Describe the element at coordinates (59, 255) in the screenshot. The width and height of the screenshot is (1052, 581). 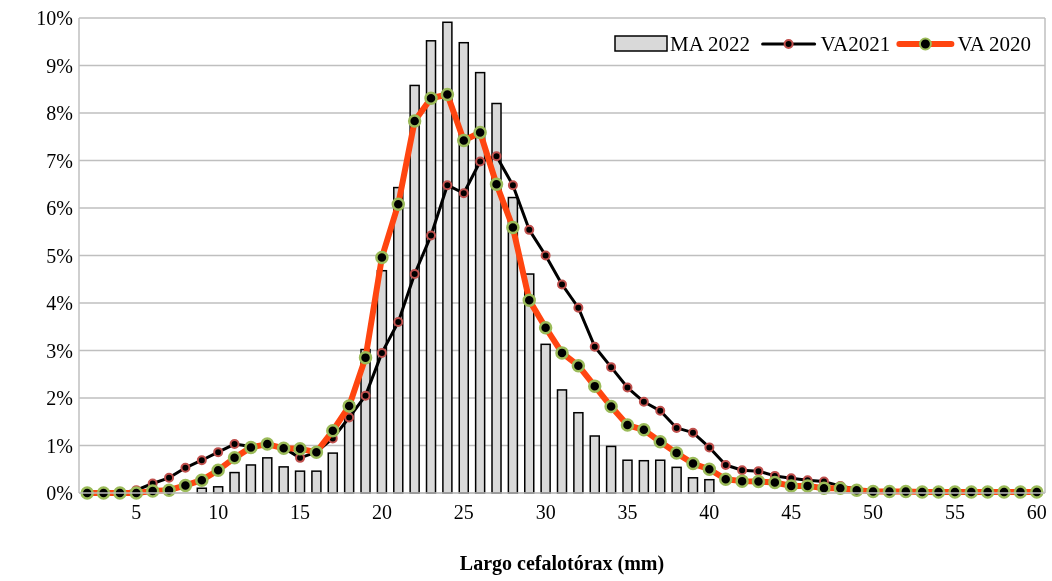
I see `y-tick-label: 5%` at that location.